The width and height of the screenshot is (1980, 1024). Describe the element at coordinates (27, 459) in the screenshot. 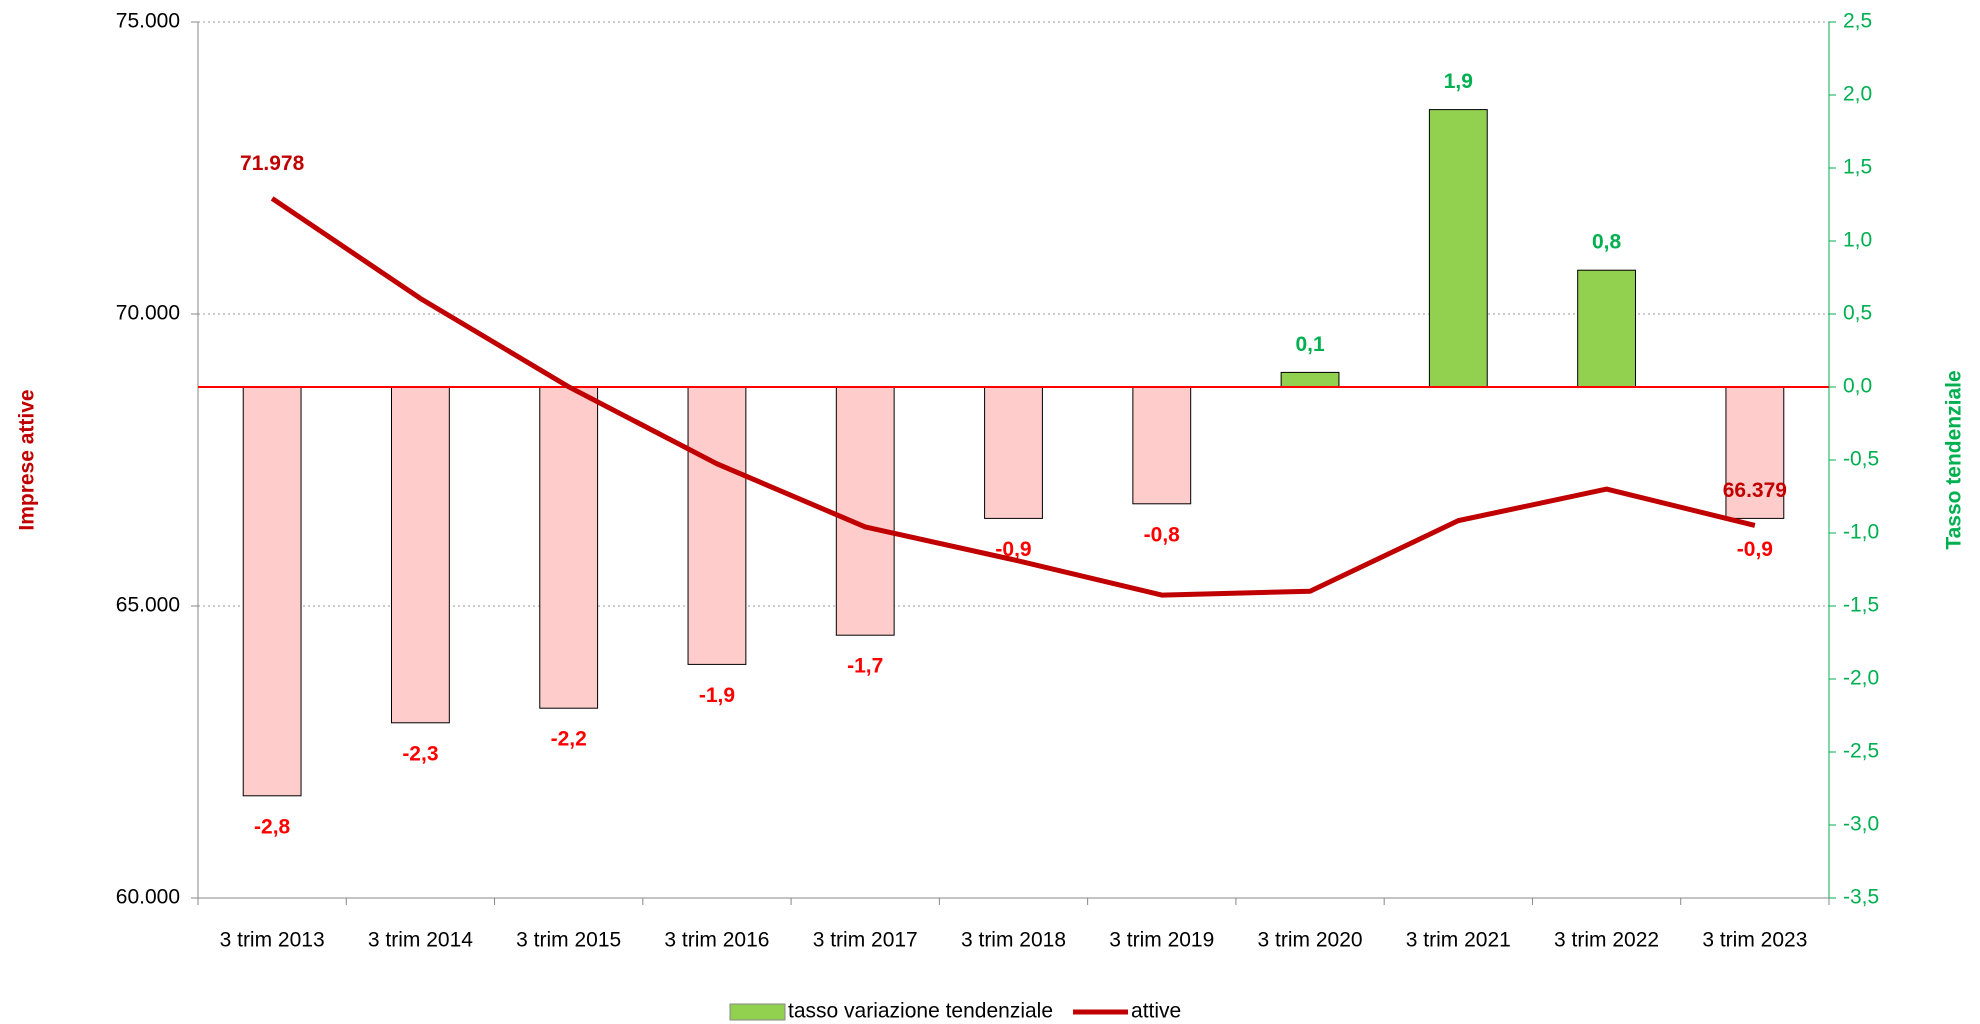

I see `y-axis-title: Imprese attive` at that location.